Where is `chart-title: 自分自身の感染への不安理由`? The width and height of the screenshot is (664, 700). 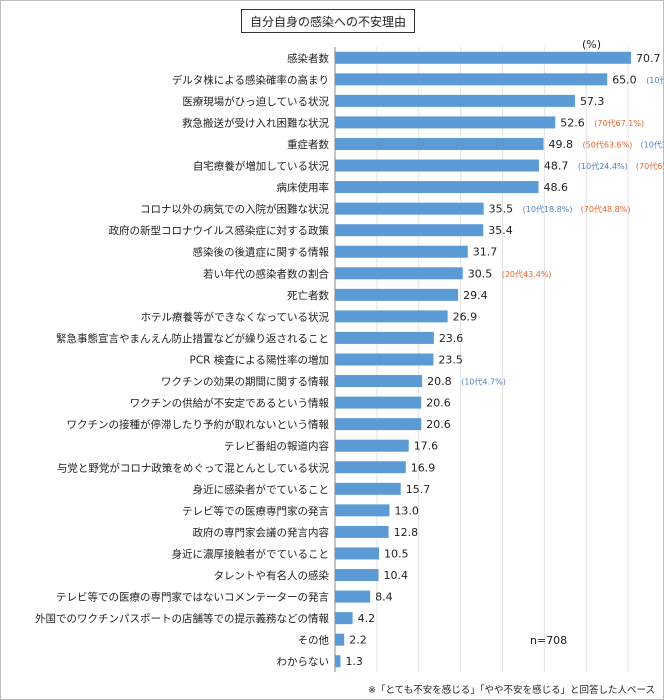
chart-title: 自分自身の感染への不安理由 is located at coordinates (328, 21).